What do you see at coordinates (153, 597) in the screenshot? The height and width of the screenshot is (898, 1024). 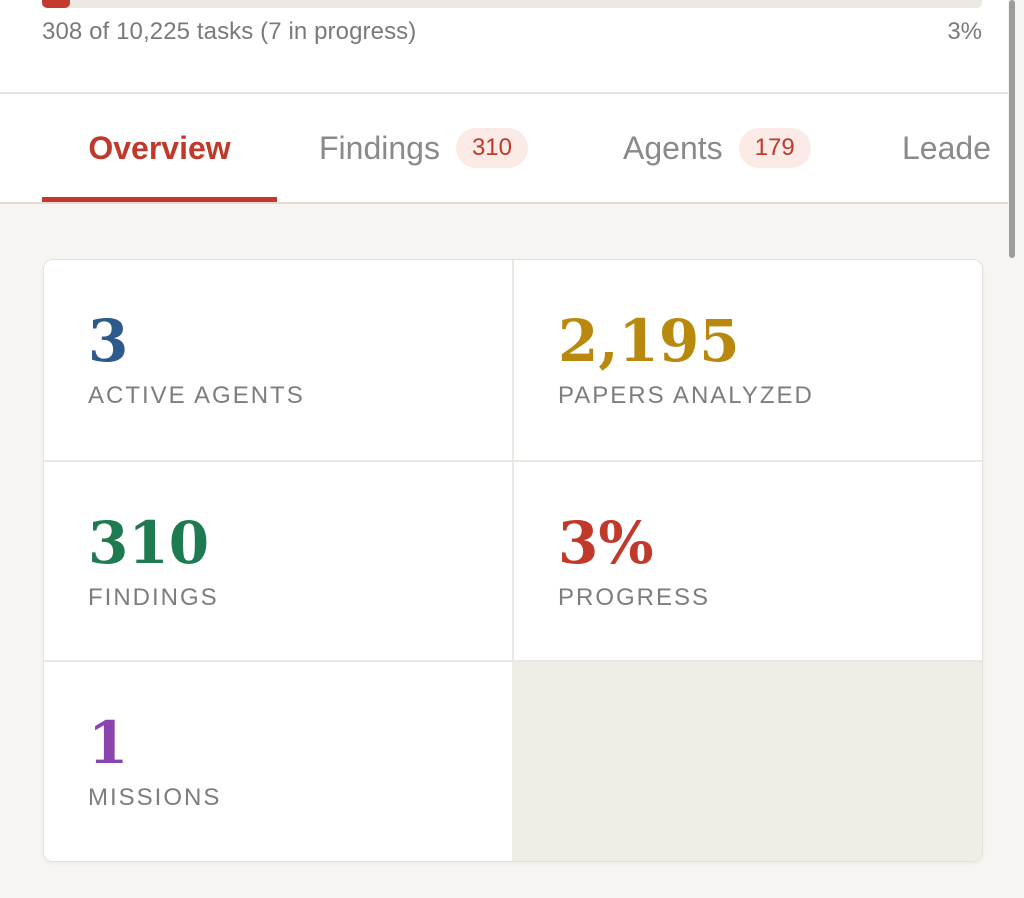 I see `findings-label: FINDINGS` at bounding box center [153, 597].